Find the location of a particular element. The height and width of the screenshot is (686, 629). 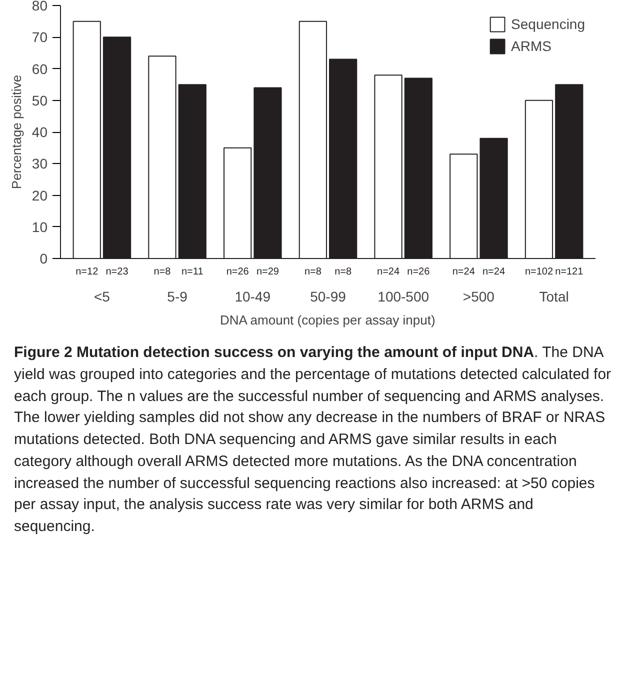

text: n=23 is located at coordinates (117, 272).